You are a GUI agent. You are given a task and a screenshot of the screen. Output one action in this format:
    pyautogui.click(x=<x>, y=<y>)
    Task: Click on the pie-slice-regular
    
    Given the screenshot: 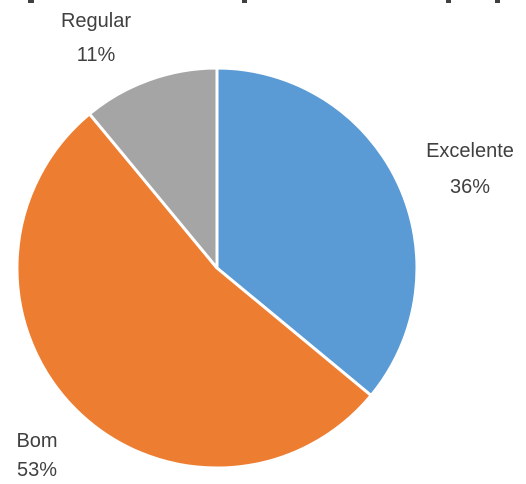 What is the action you would take?
    pyautogui.click(x=153, y=168)
    